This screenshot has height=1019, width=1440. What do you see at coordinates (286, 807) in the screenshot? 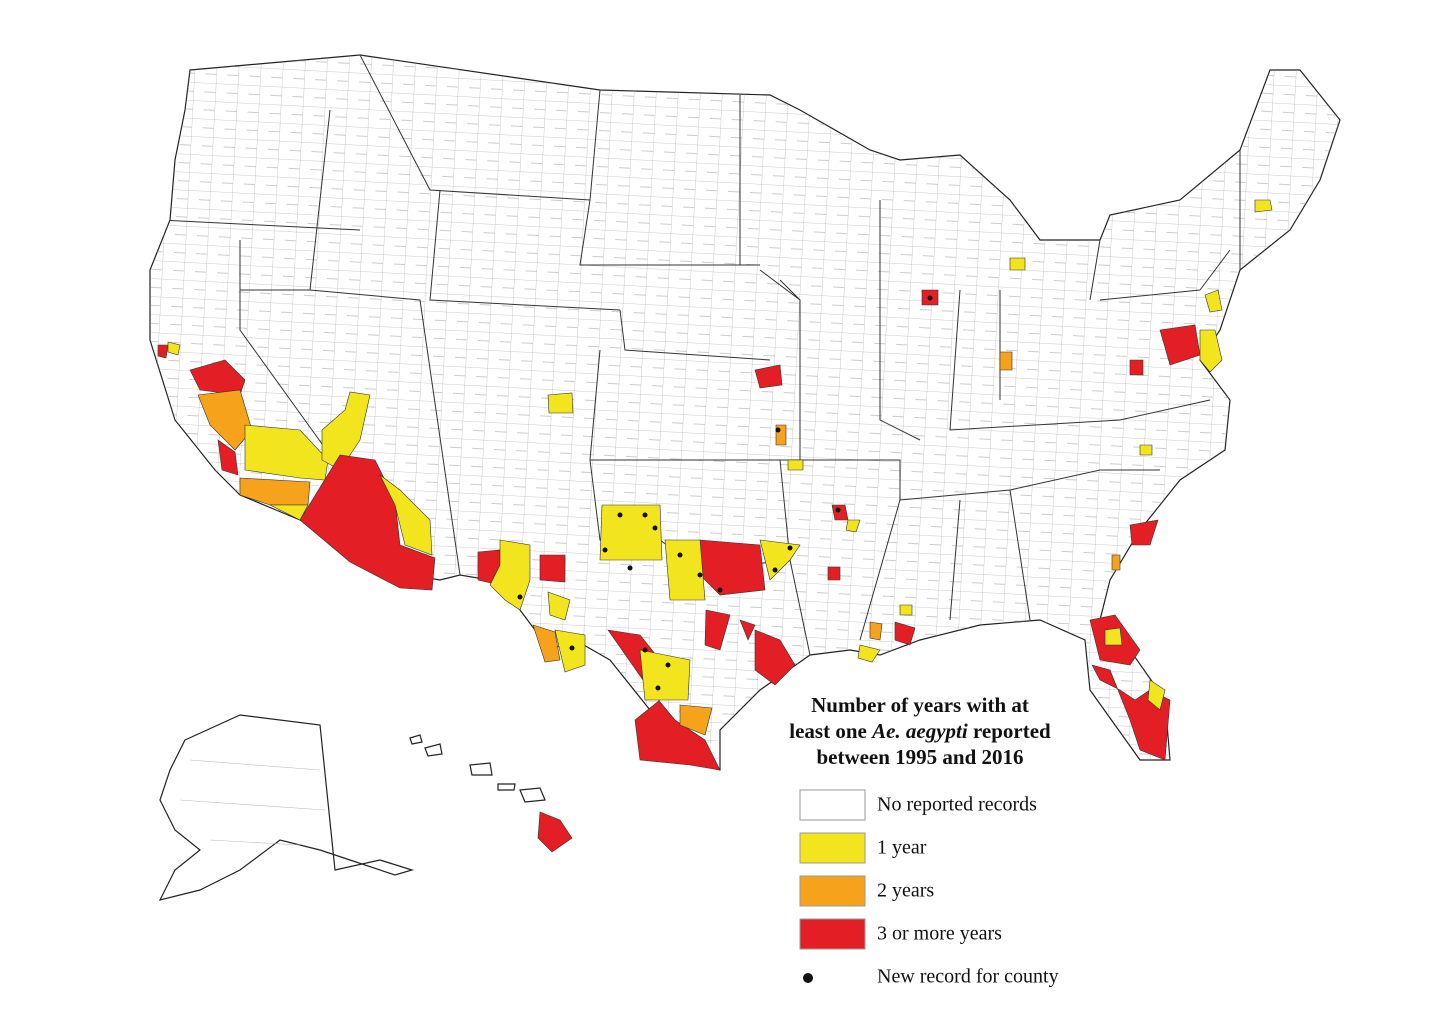
I see `alaska` at bounding box center [286, 807].